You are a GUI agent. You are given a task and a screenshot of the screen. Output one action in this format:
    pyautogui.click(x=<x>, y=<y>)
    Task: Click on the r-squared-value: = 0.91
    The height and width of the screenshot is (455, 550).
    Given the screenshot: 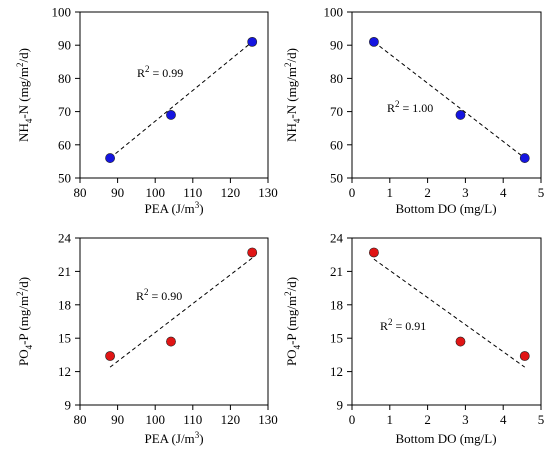 What is the action you would take?
    pyautogui.click(x=410, y=326)
    